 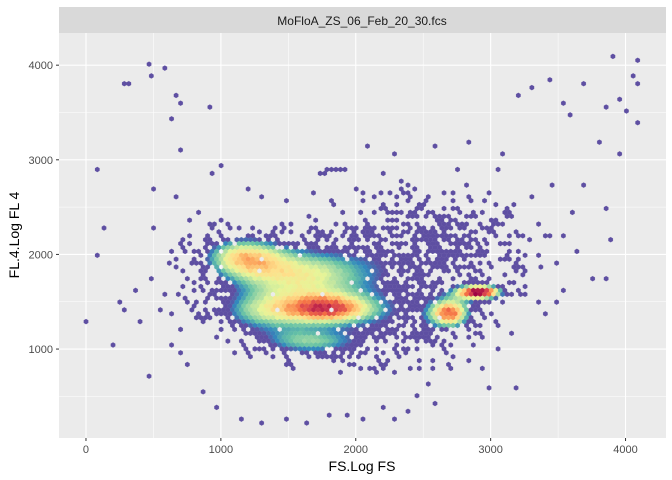 I want to click on x-tick-label: 0, so click(x=86, y=450).